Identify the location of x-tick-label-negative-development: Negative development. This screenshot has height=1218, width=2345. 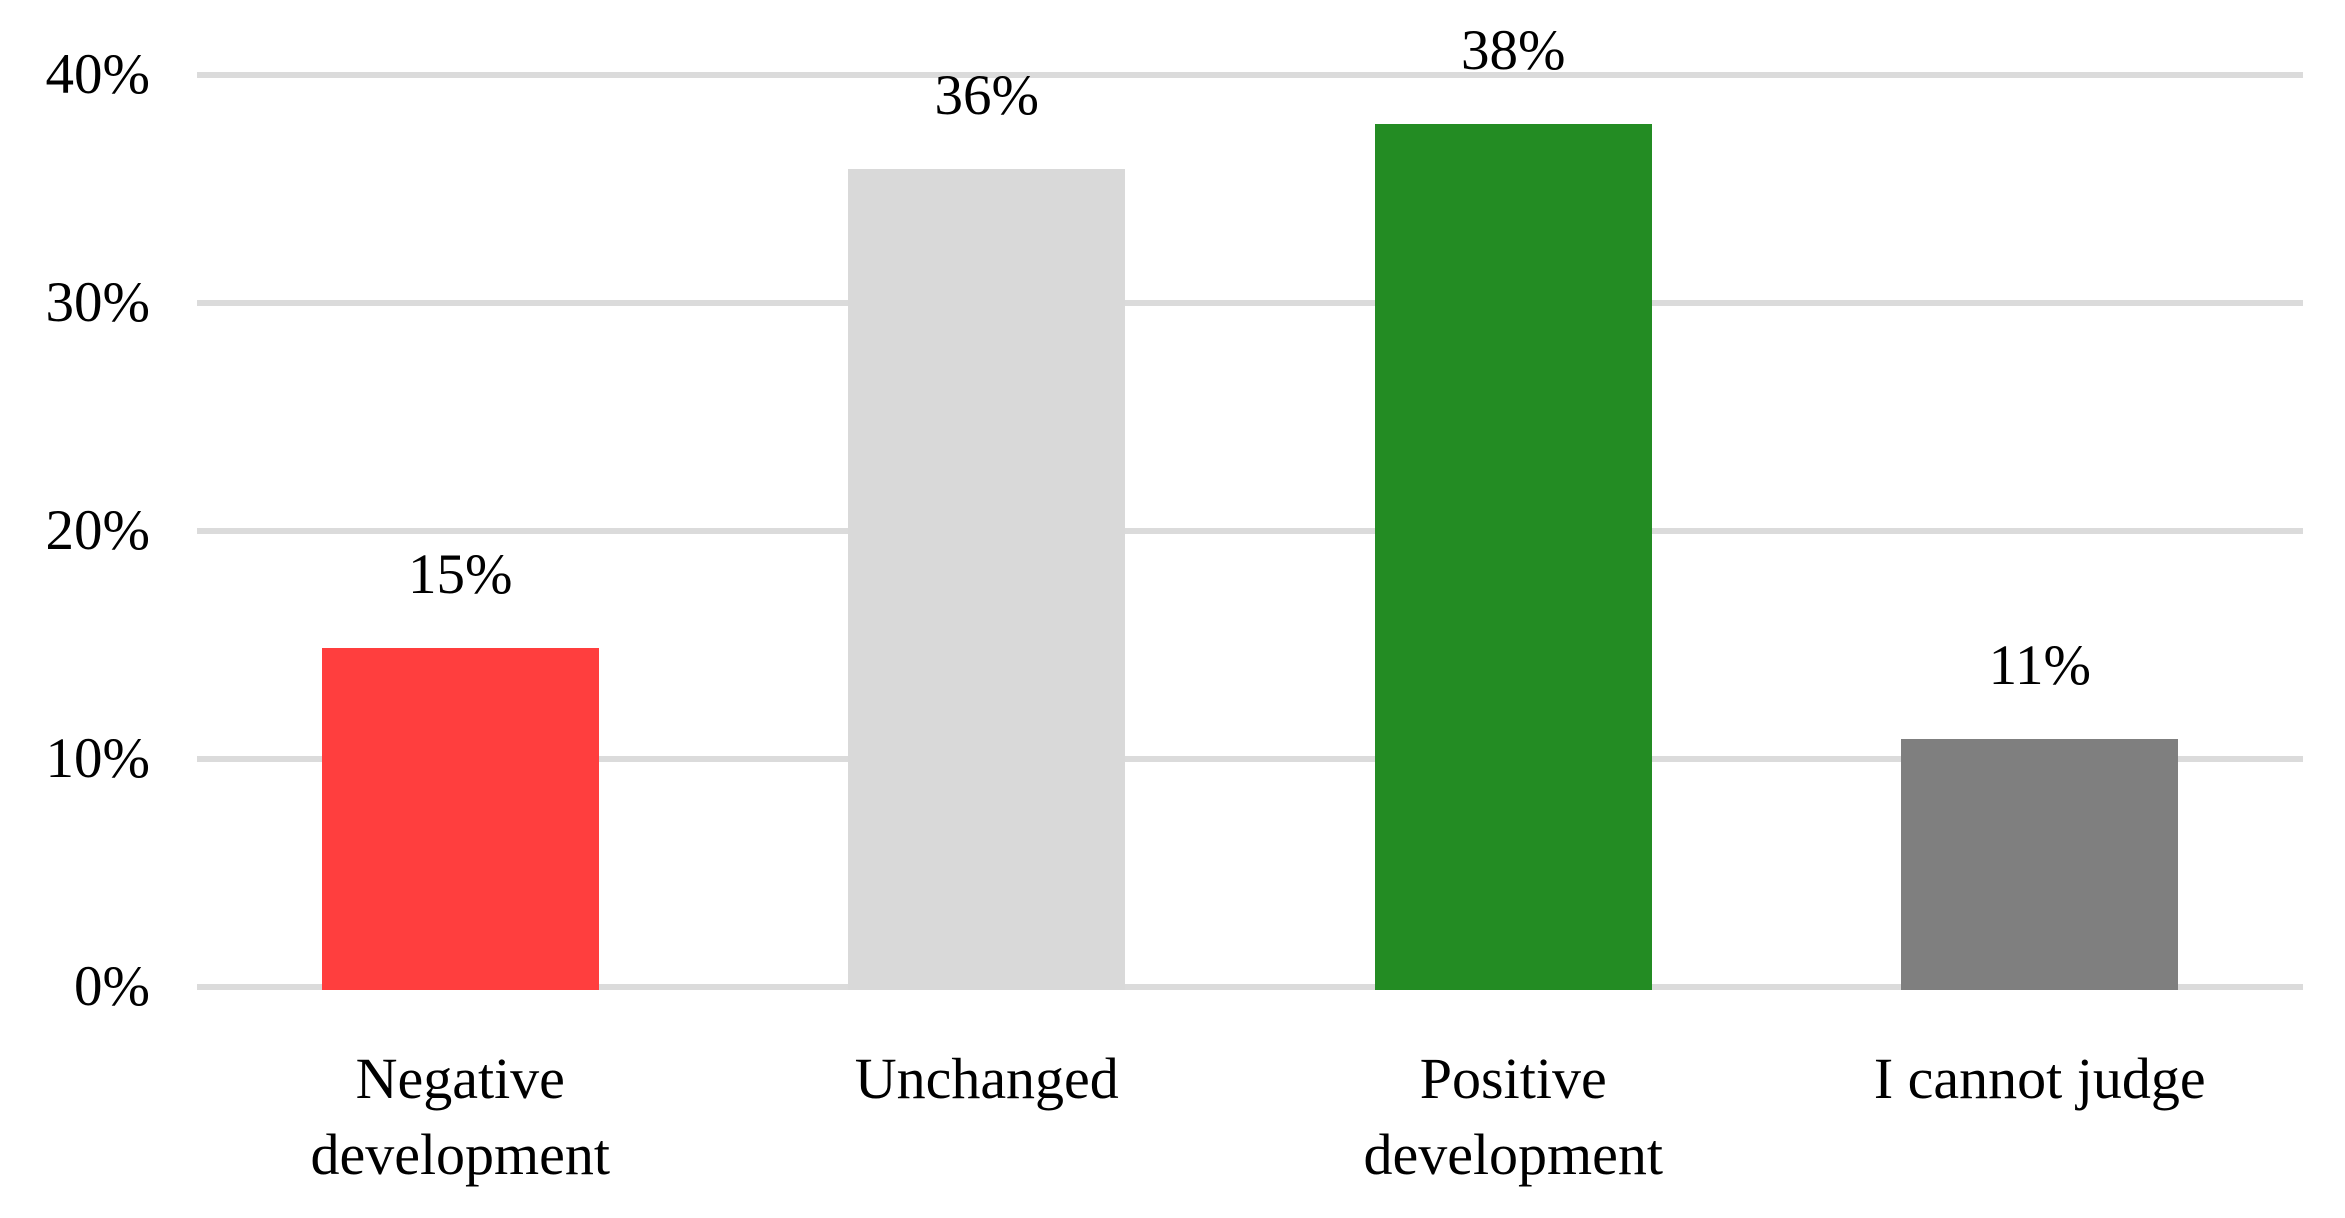
(460, 1117).